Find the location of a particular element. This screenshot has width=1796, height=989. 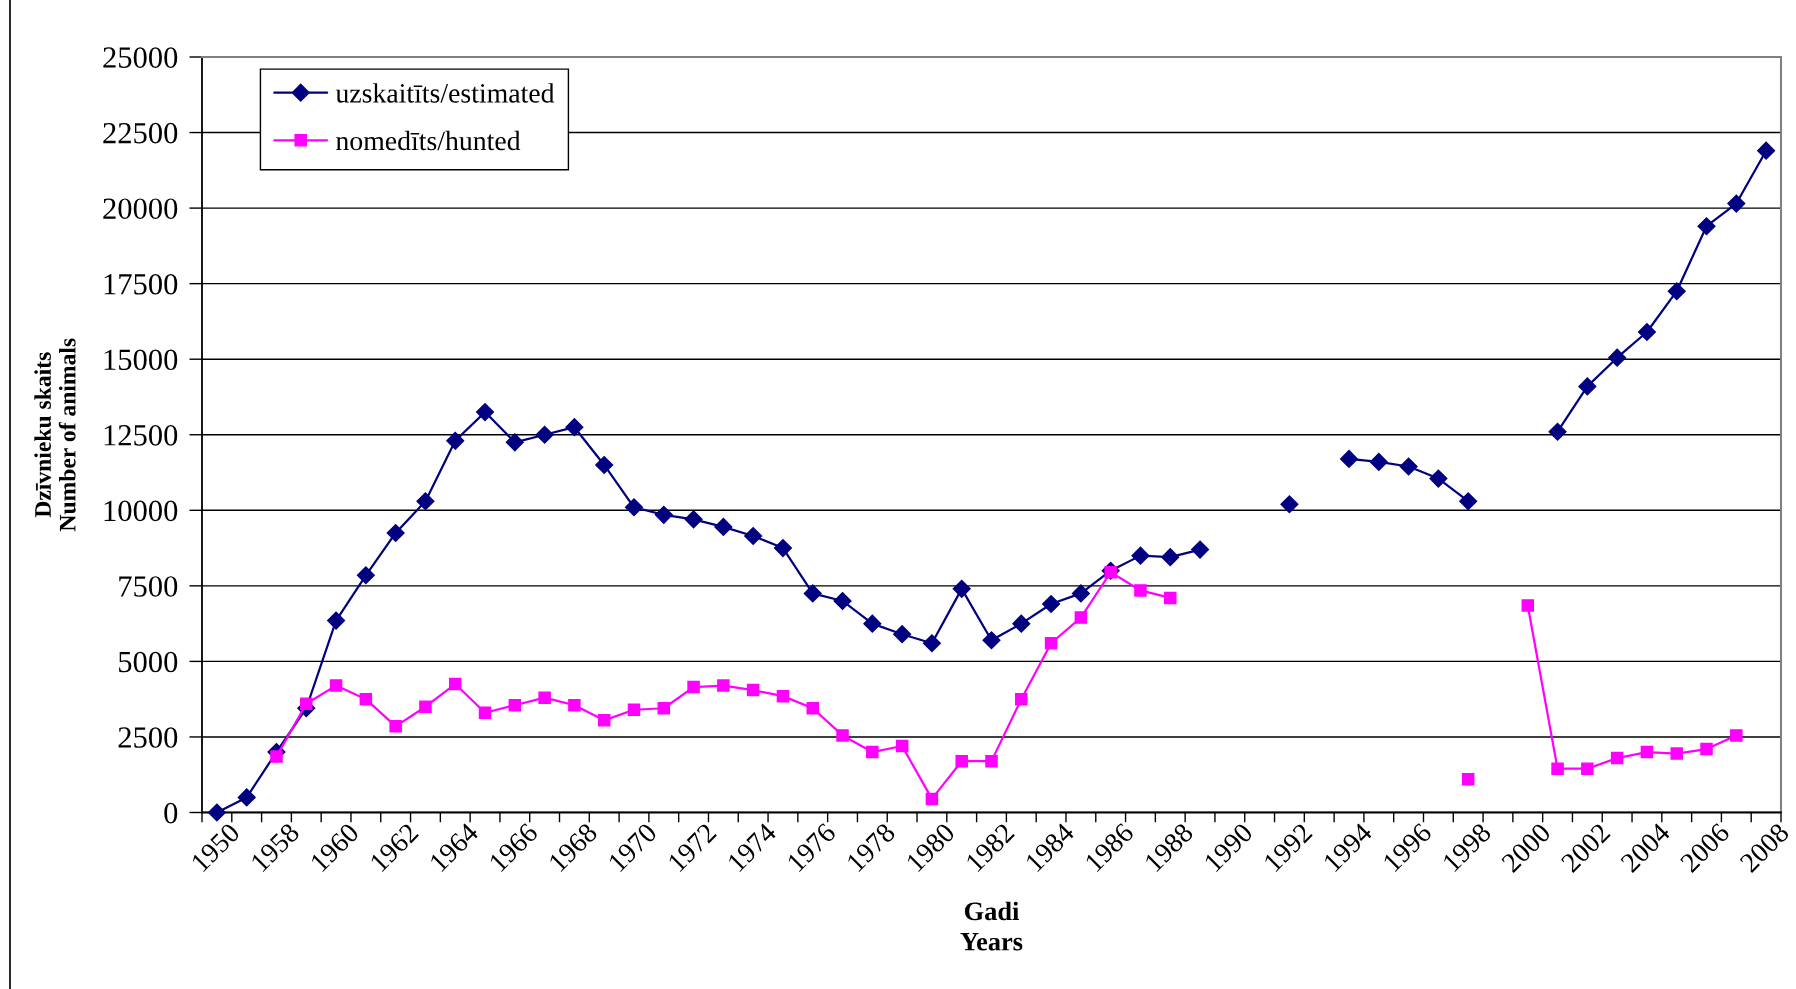

y-tick-label: 17500 is located at coordinates (141, 284).